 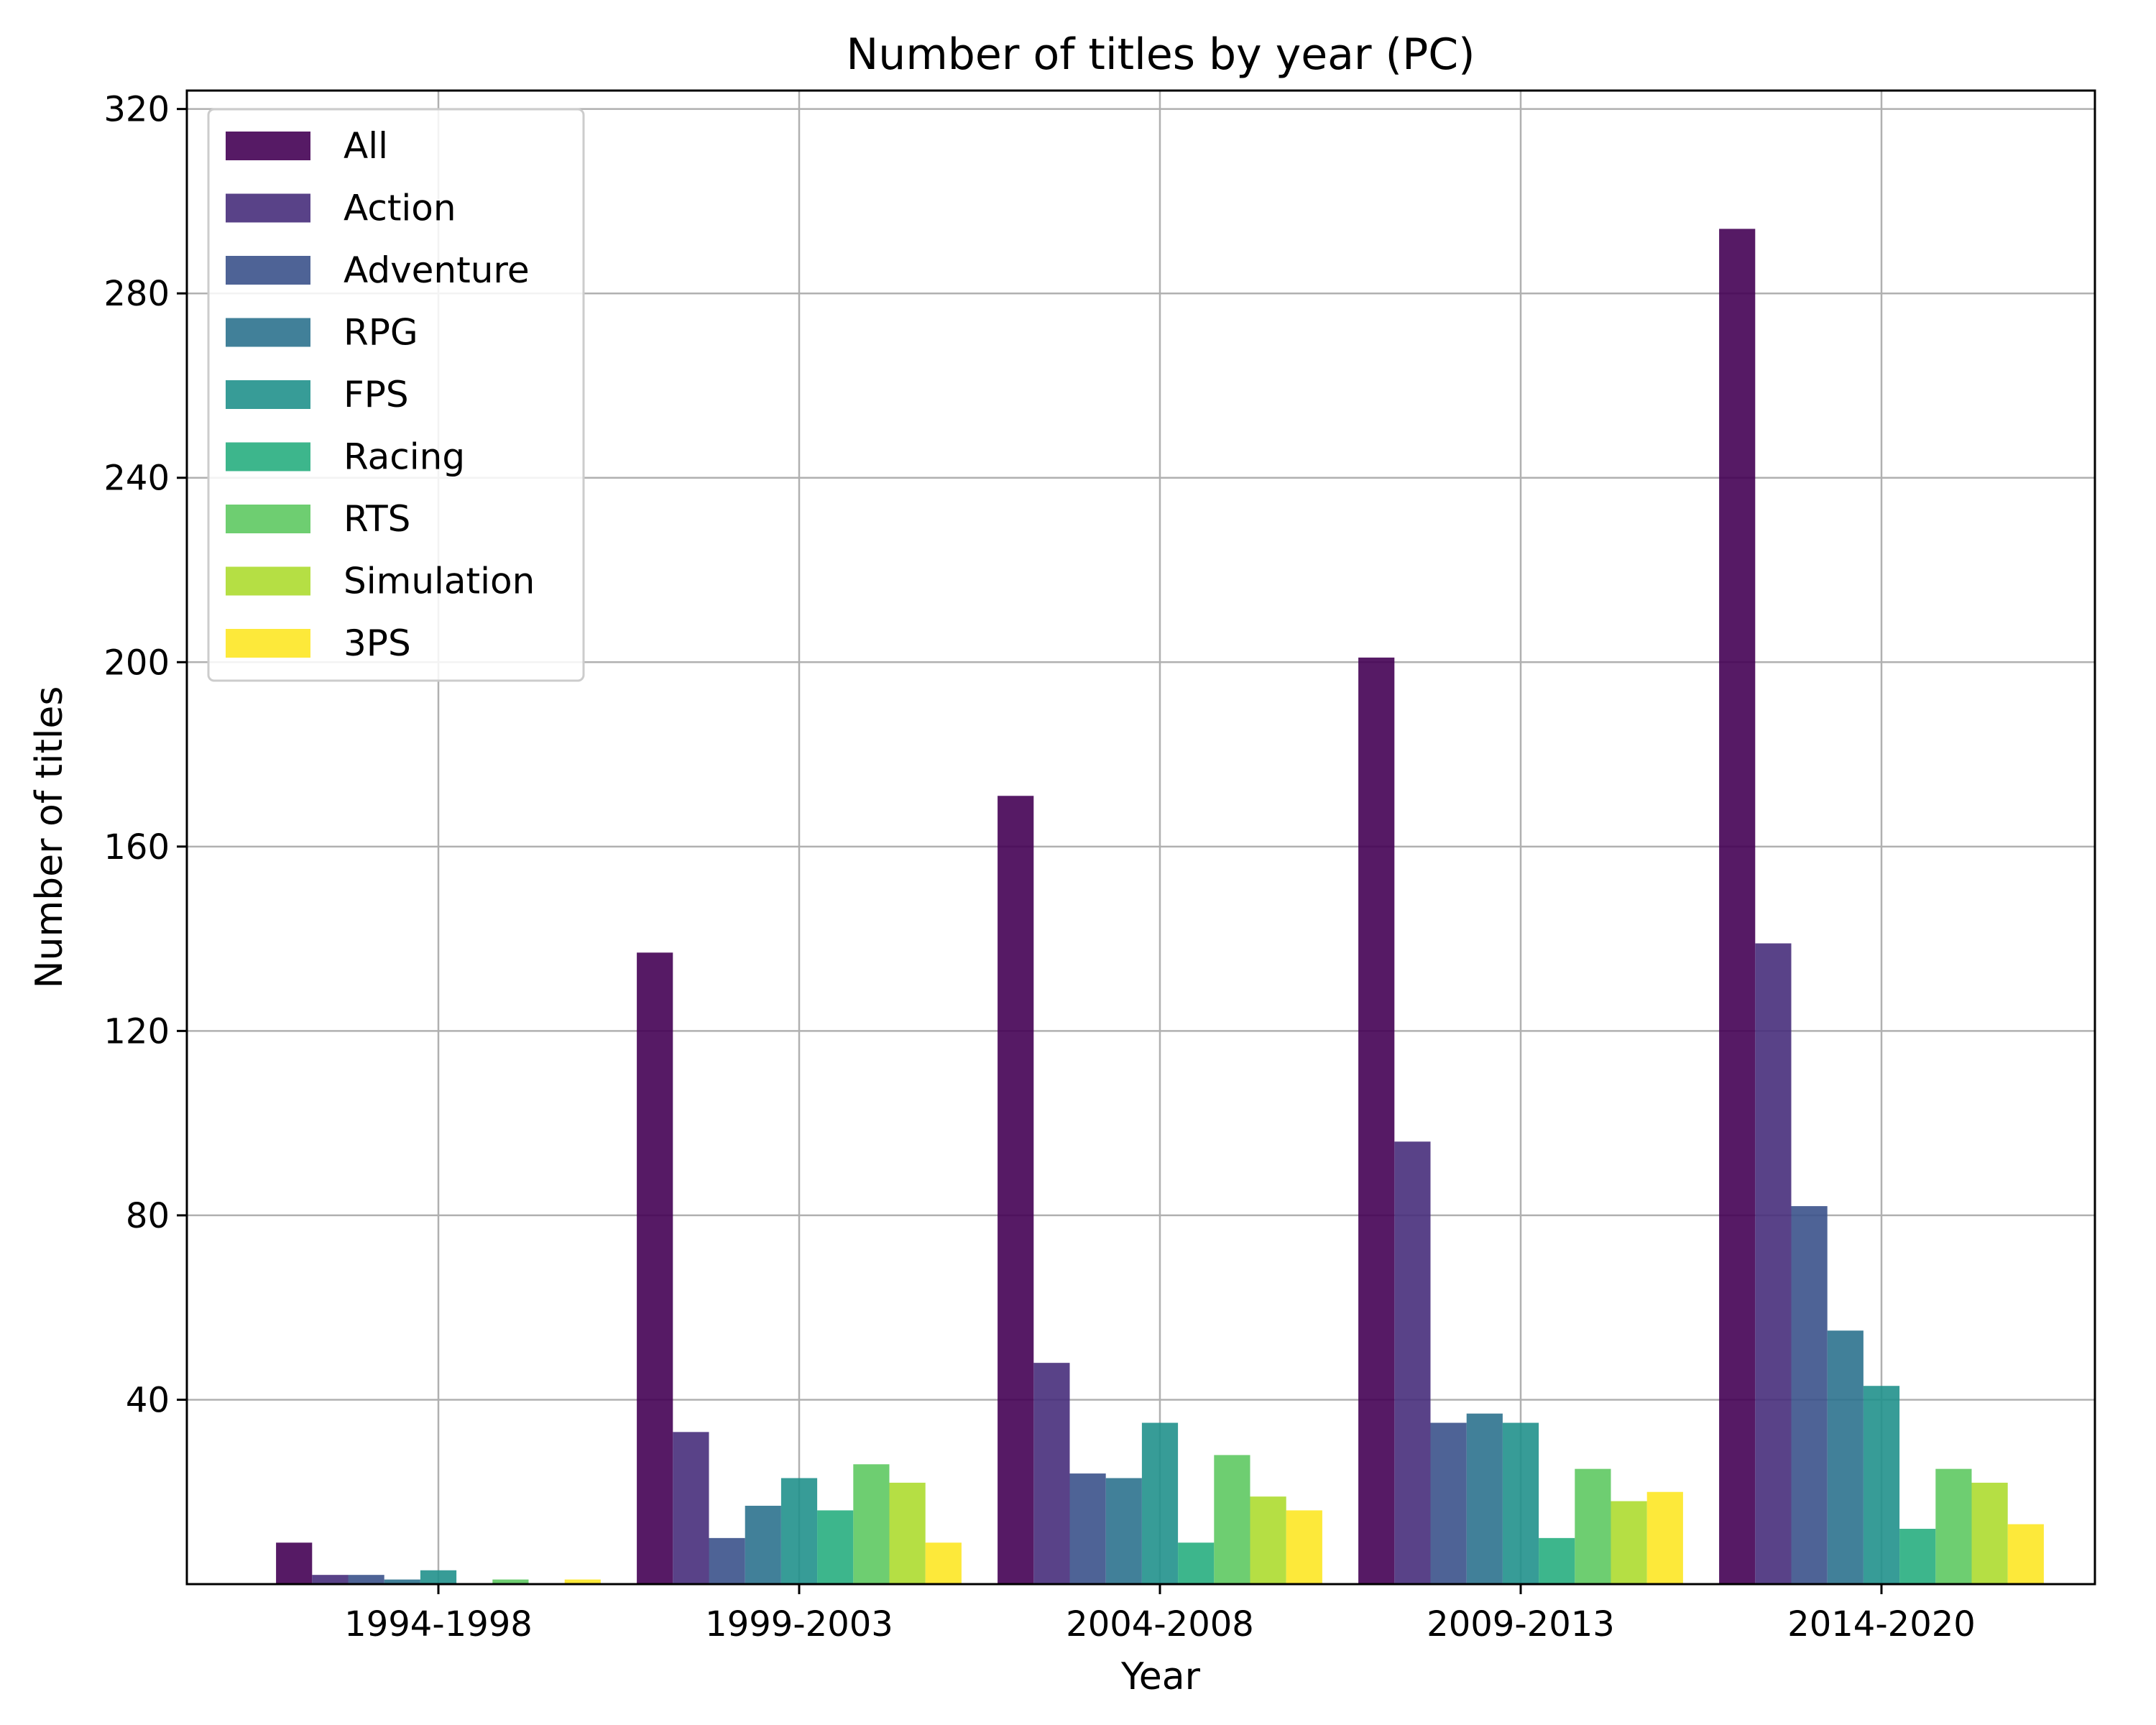 What do you see at coordinates (1268, 1540) in the screenshot?
I see `bar-simulation-2004-2008` at bounding box center [1268, 1540].